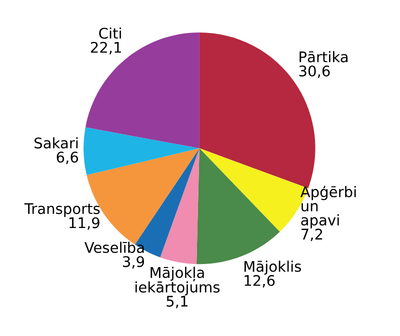 The image size is (400, 336). What do you see at coordinates (177, 302) in the screenshot?
I see `data-label: 5,1` at bounding box center [177, 302].